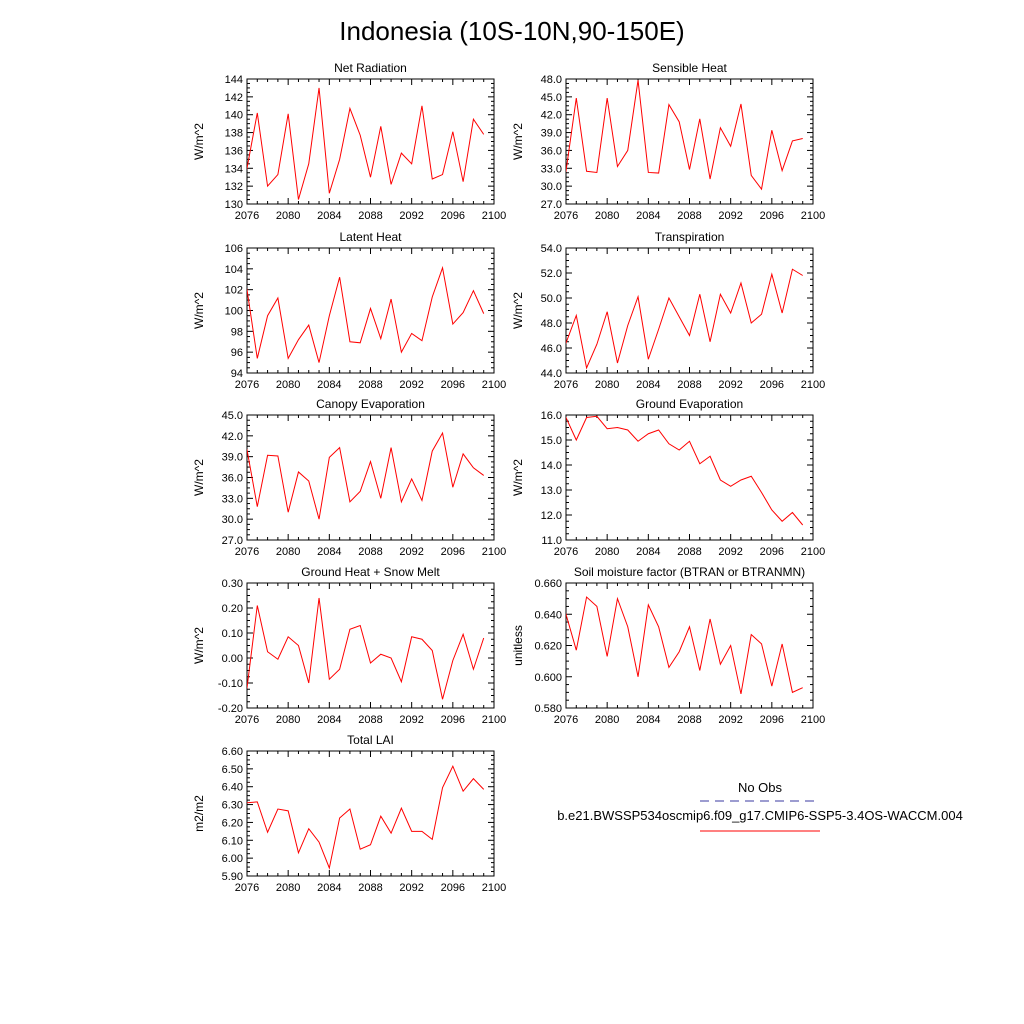  Describe the element at coordinates (232, 609) in the screenshot. I see `y-tick-label: 0.20` at that location.